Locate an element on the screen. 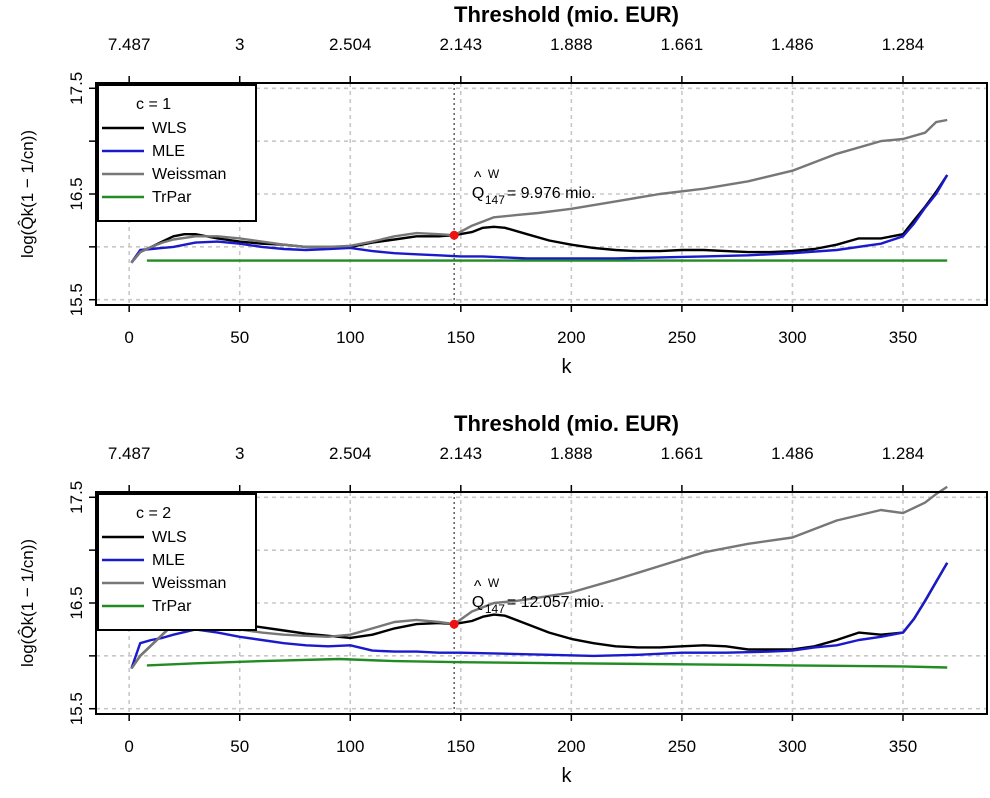 This screenshot has height=798, width=990. series-line-trpar is located at coordinates (547, 663).